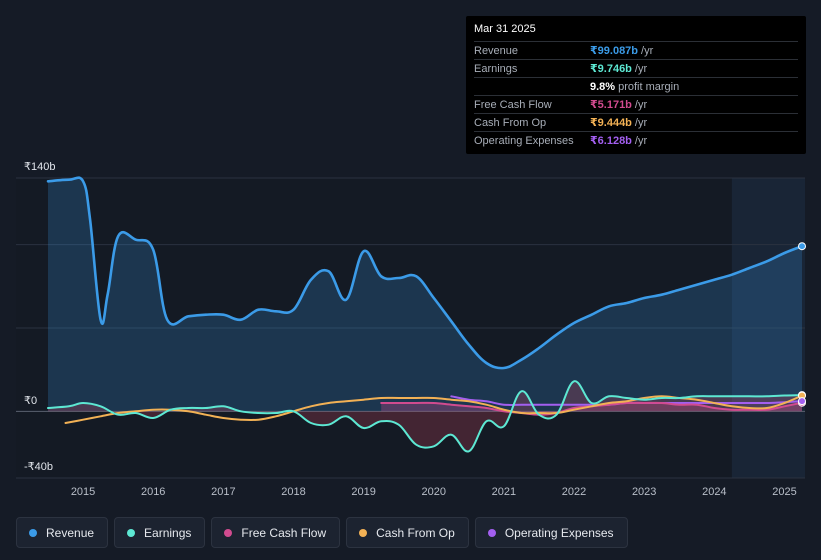 The width and height of the screenshot is (821, 560). What do you see at coordinates (415, 532) in the screenshot?
I see `legend-label: Cash From Op` at bounding box center [415, 532].